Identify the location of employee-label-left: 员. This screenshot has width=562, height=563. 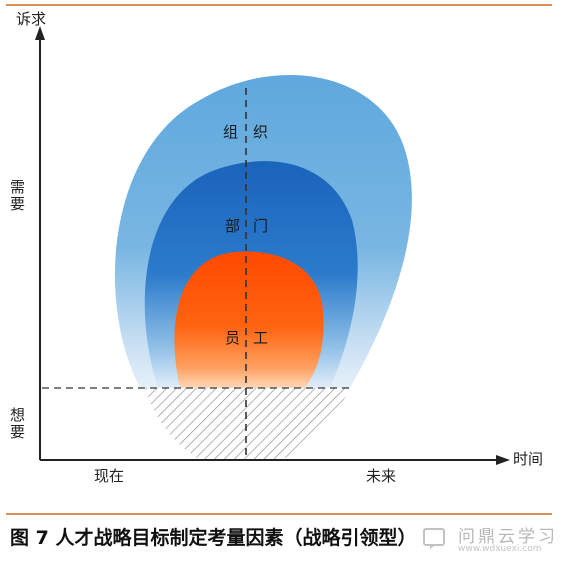
(232, 338).